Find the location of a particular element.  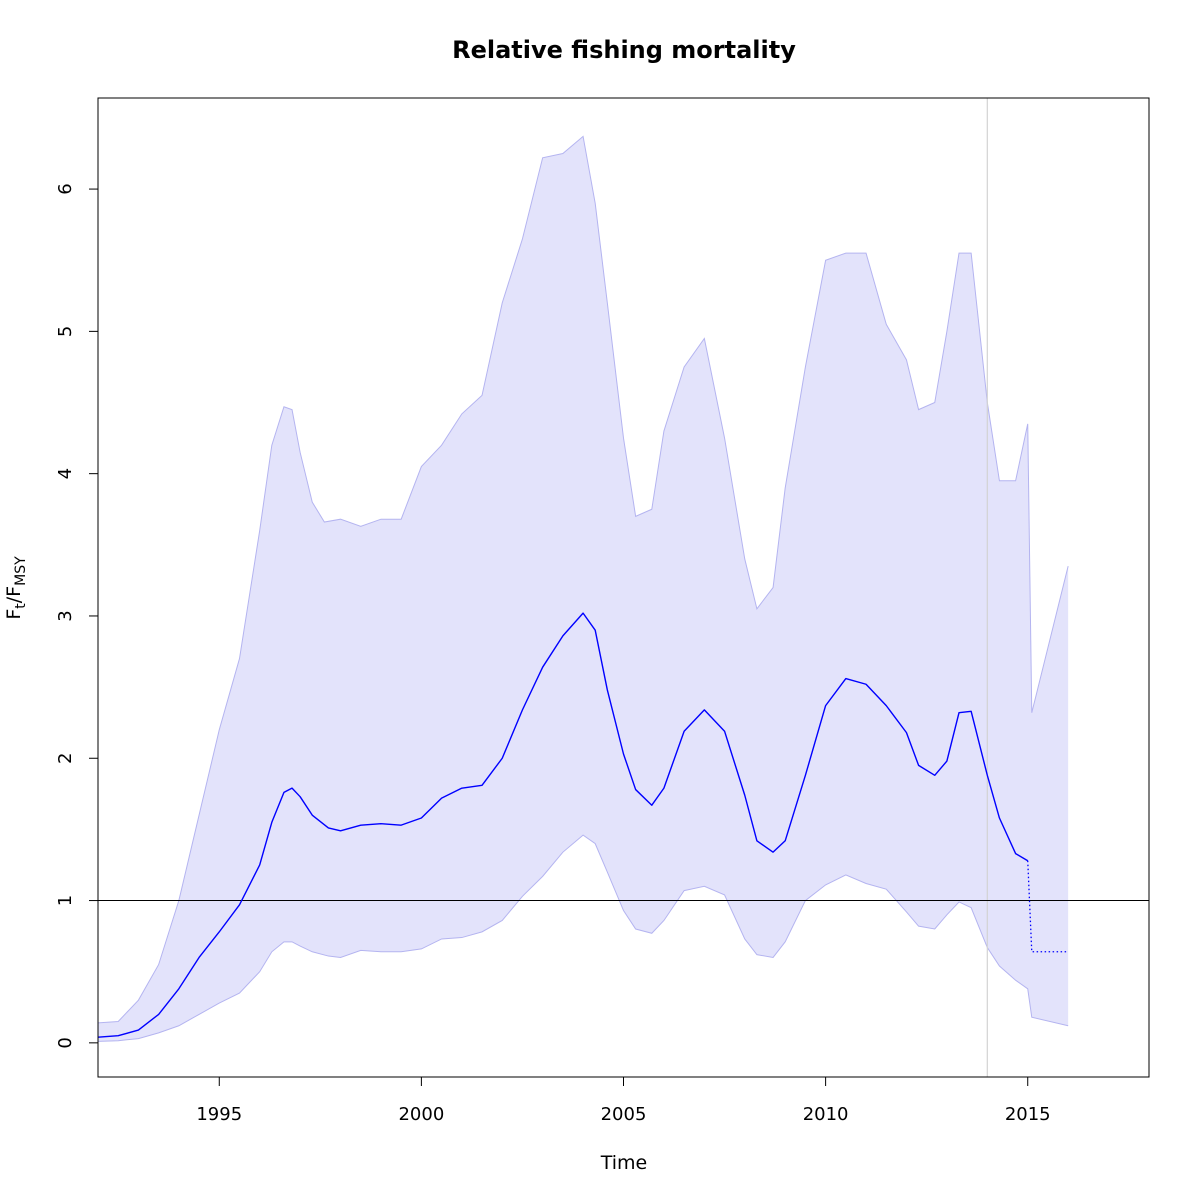

y-tick-label: 1 is located at coordinates (65, 900).